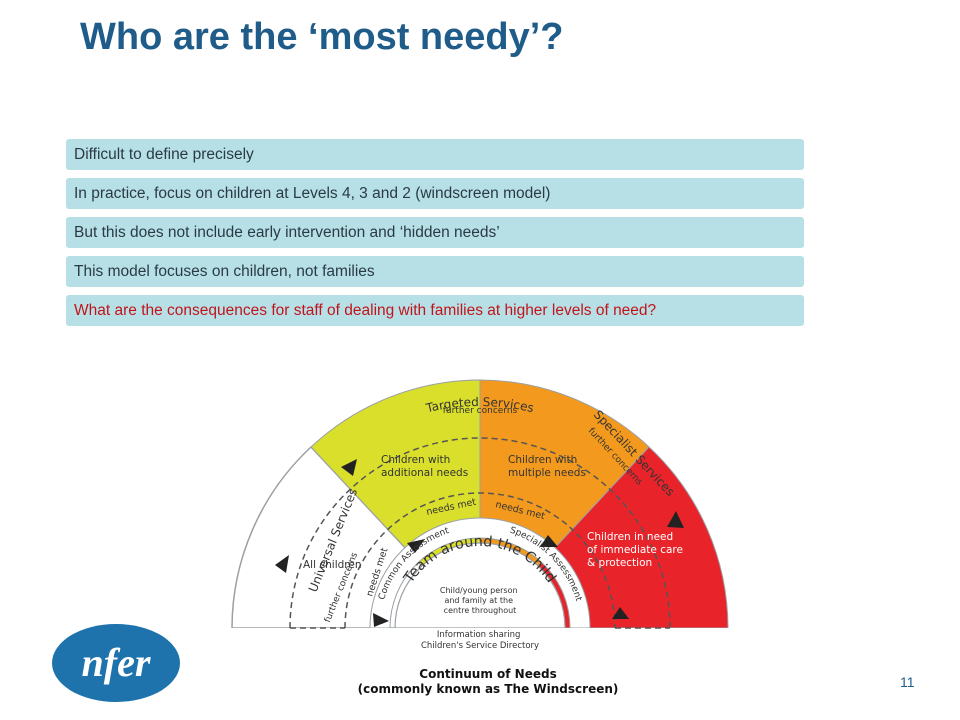  What do you see at coordinates (435, 154) in the screenshot?
I see `bullet-item: Difficult to define precisely` at bounding box center [435, 154].